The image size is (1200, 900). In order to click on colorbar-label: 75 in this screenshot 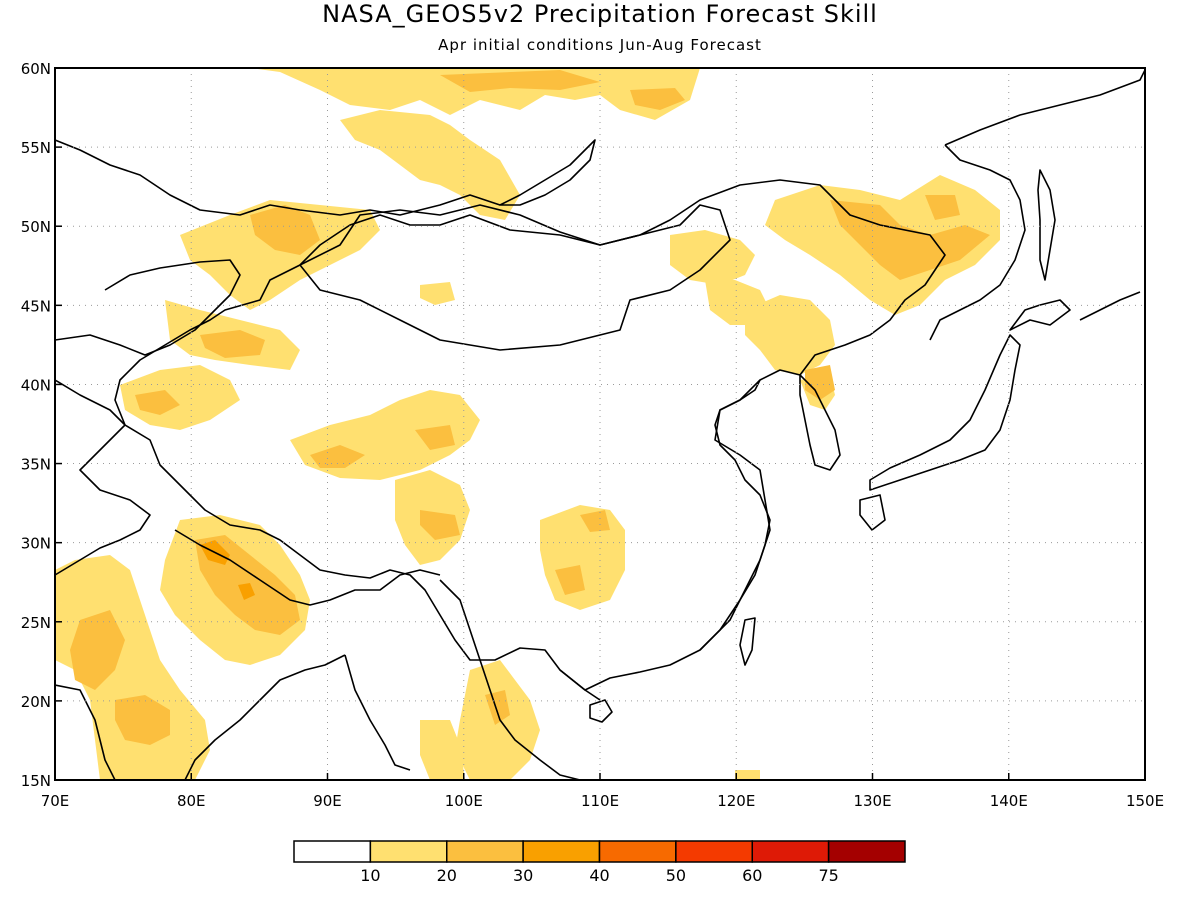, I will do `click(828, 875)`.